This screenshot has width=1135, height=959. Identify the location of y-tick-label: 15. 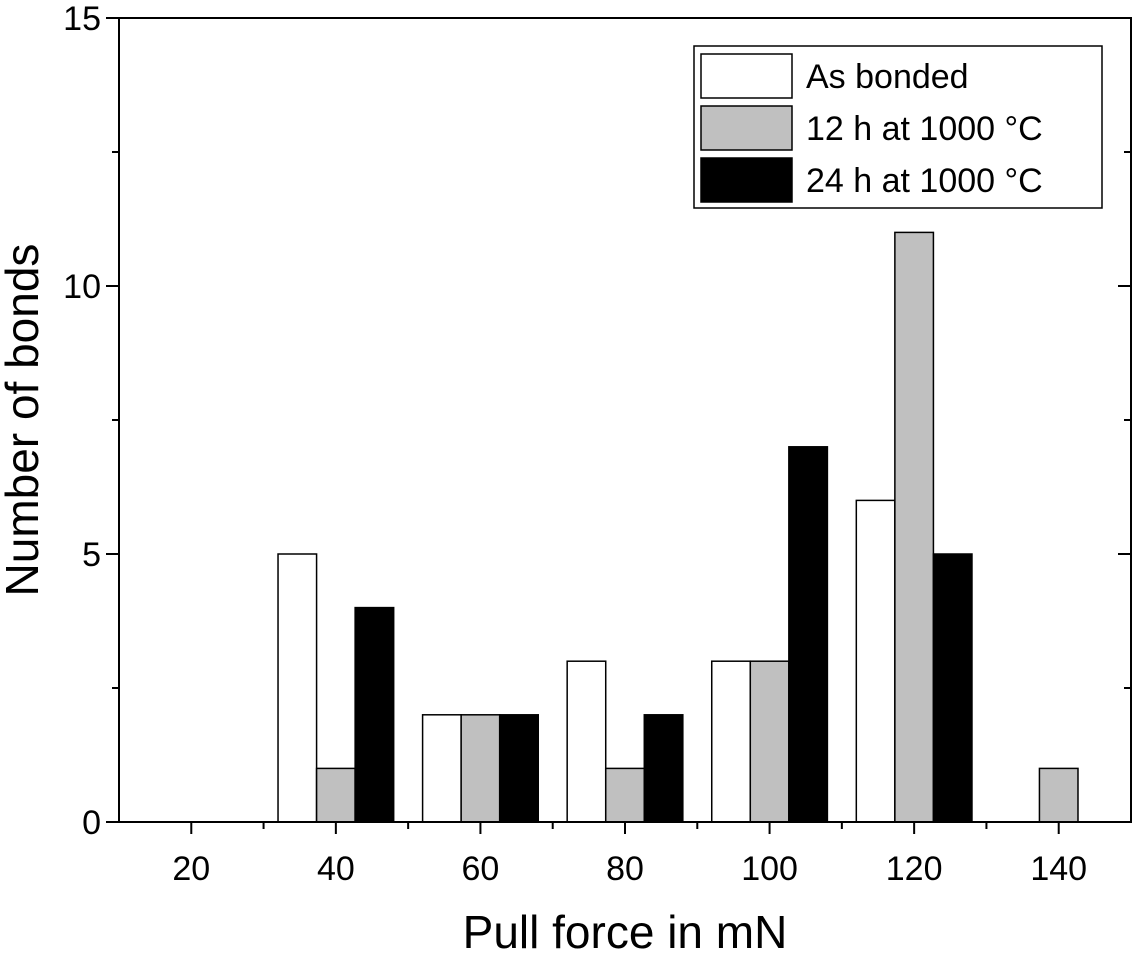
(82, 19).